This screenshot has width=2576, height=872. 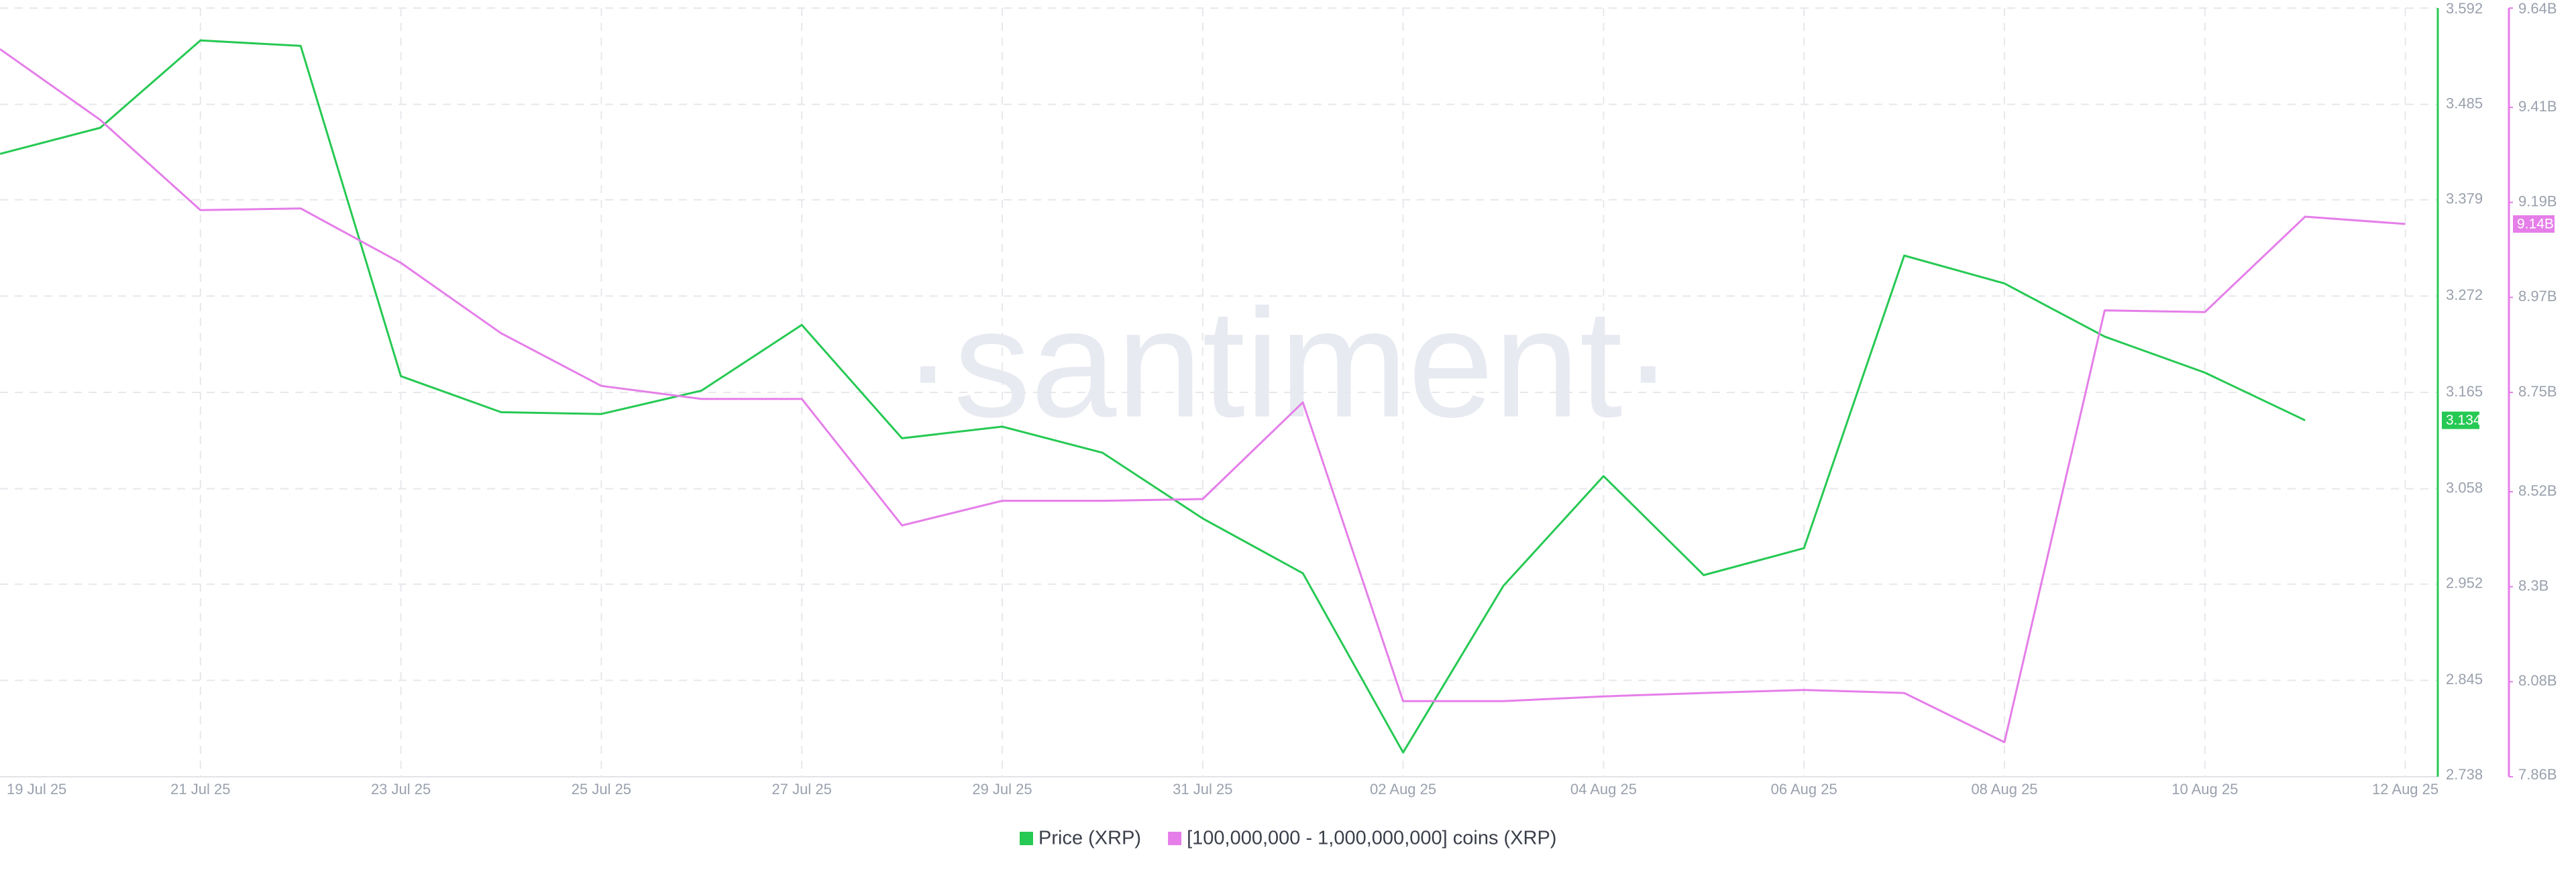 I want to click on x-tick-label: 23 Jul 25, so click(x=401, y=790).